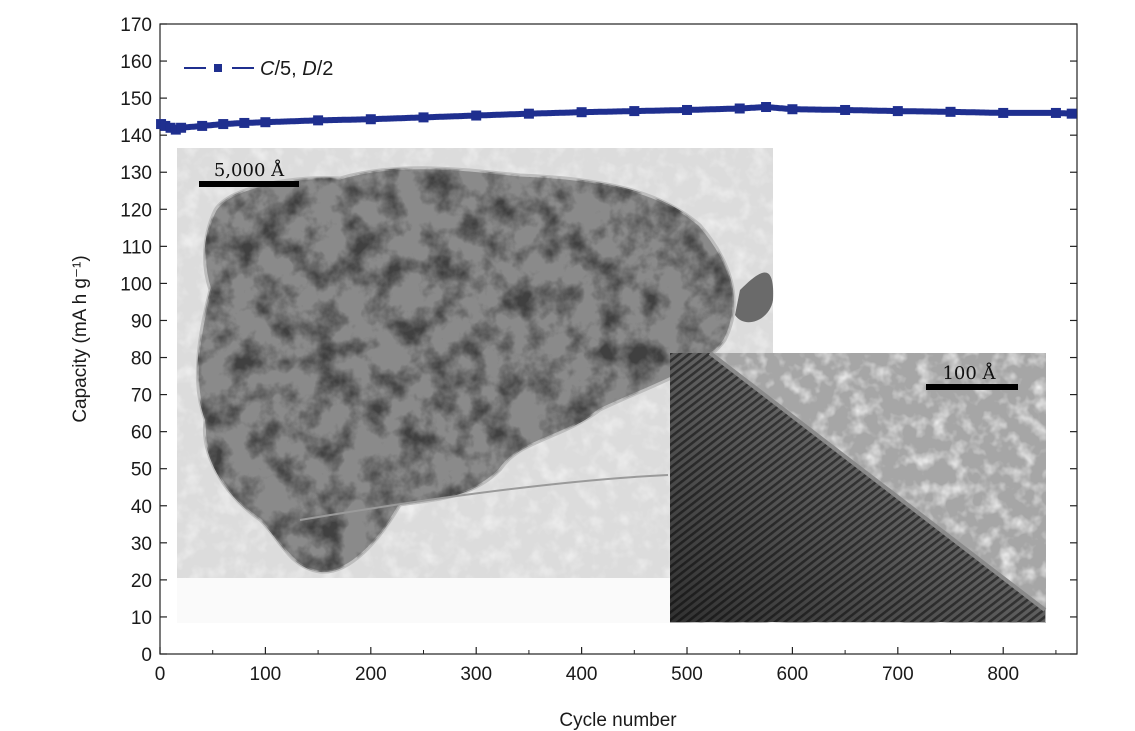 The width and height of the screenshot is (1135, 731). I want to click on y-tick-label: 120, so click(136, 210).